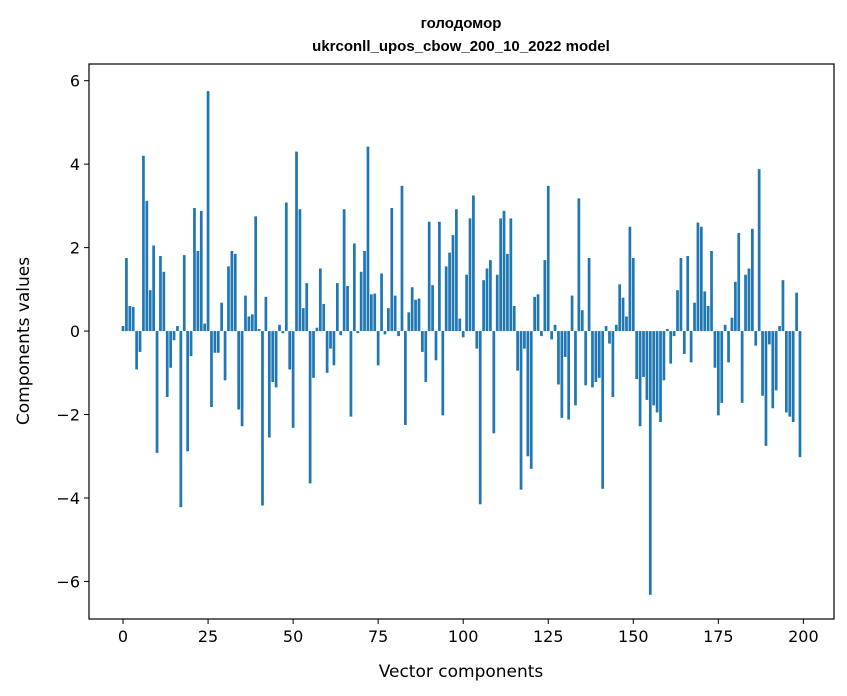  What do you see at coordinates (68, 581) in the screenshot?
I see `y-tick-label: −6` at bounding box center [68, 581].